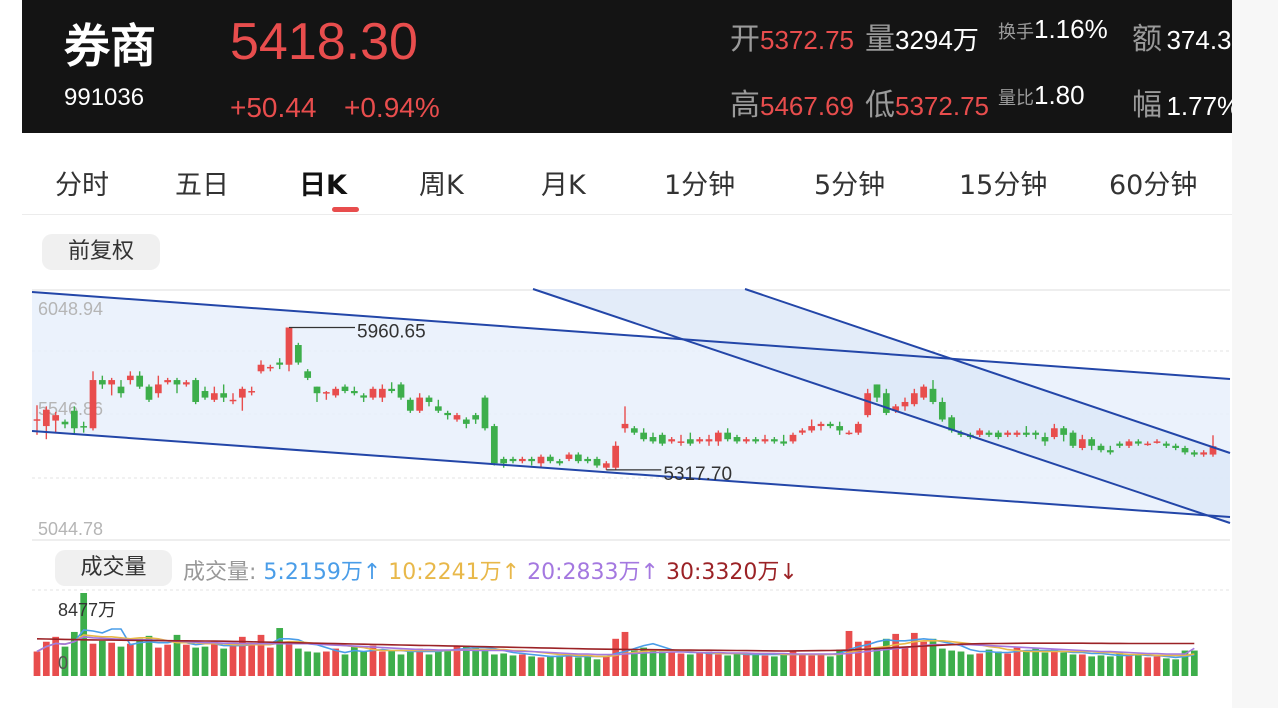 The image size is (1278, 708). What do you see at coordinates (202, 185) in the screenshot?
I see `tab-five-day: 五日` at bounding box center [202, 185].